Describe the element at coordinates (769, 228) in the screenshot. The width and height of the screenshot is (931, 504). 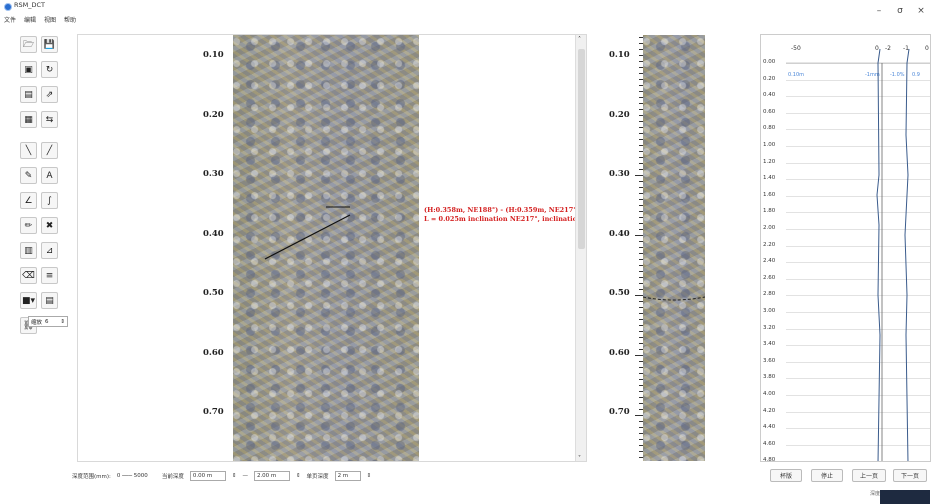
I see `log-depth-label: 2.00` at that location.